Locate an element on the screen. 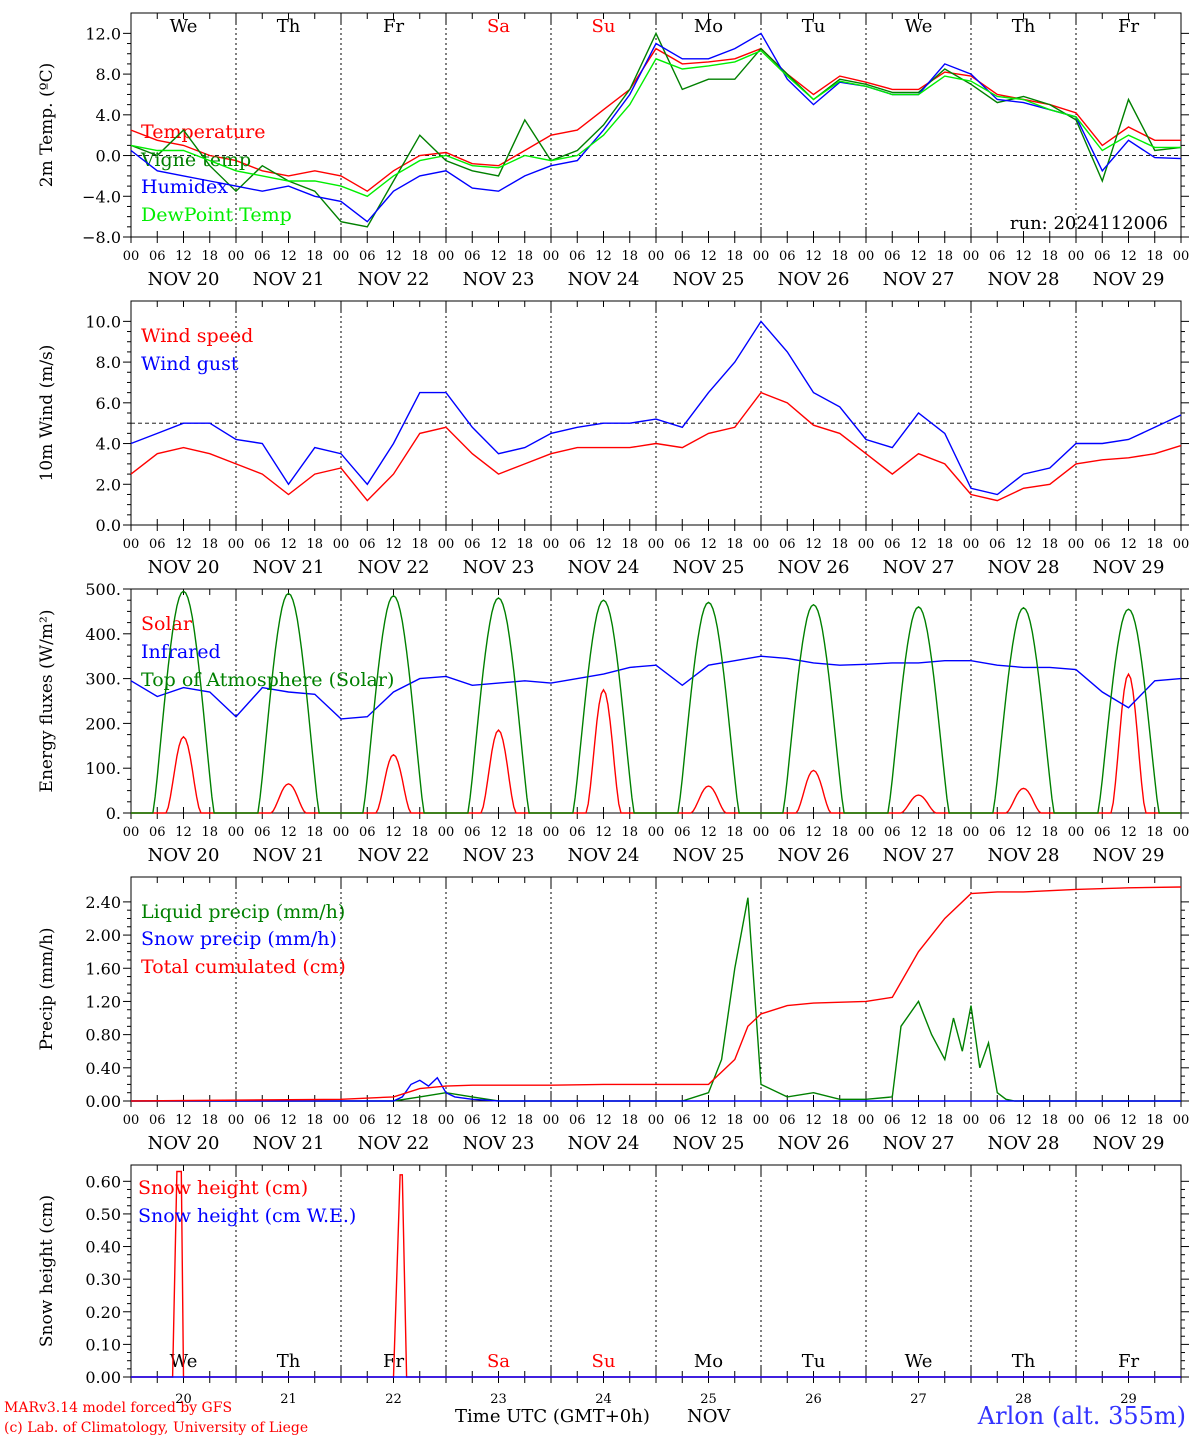  x-day-number: 29 is located at coordinates (1128, 1399).